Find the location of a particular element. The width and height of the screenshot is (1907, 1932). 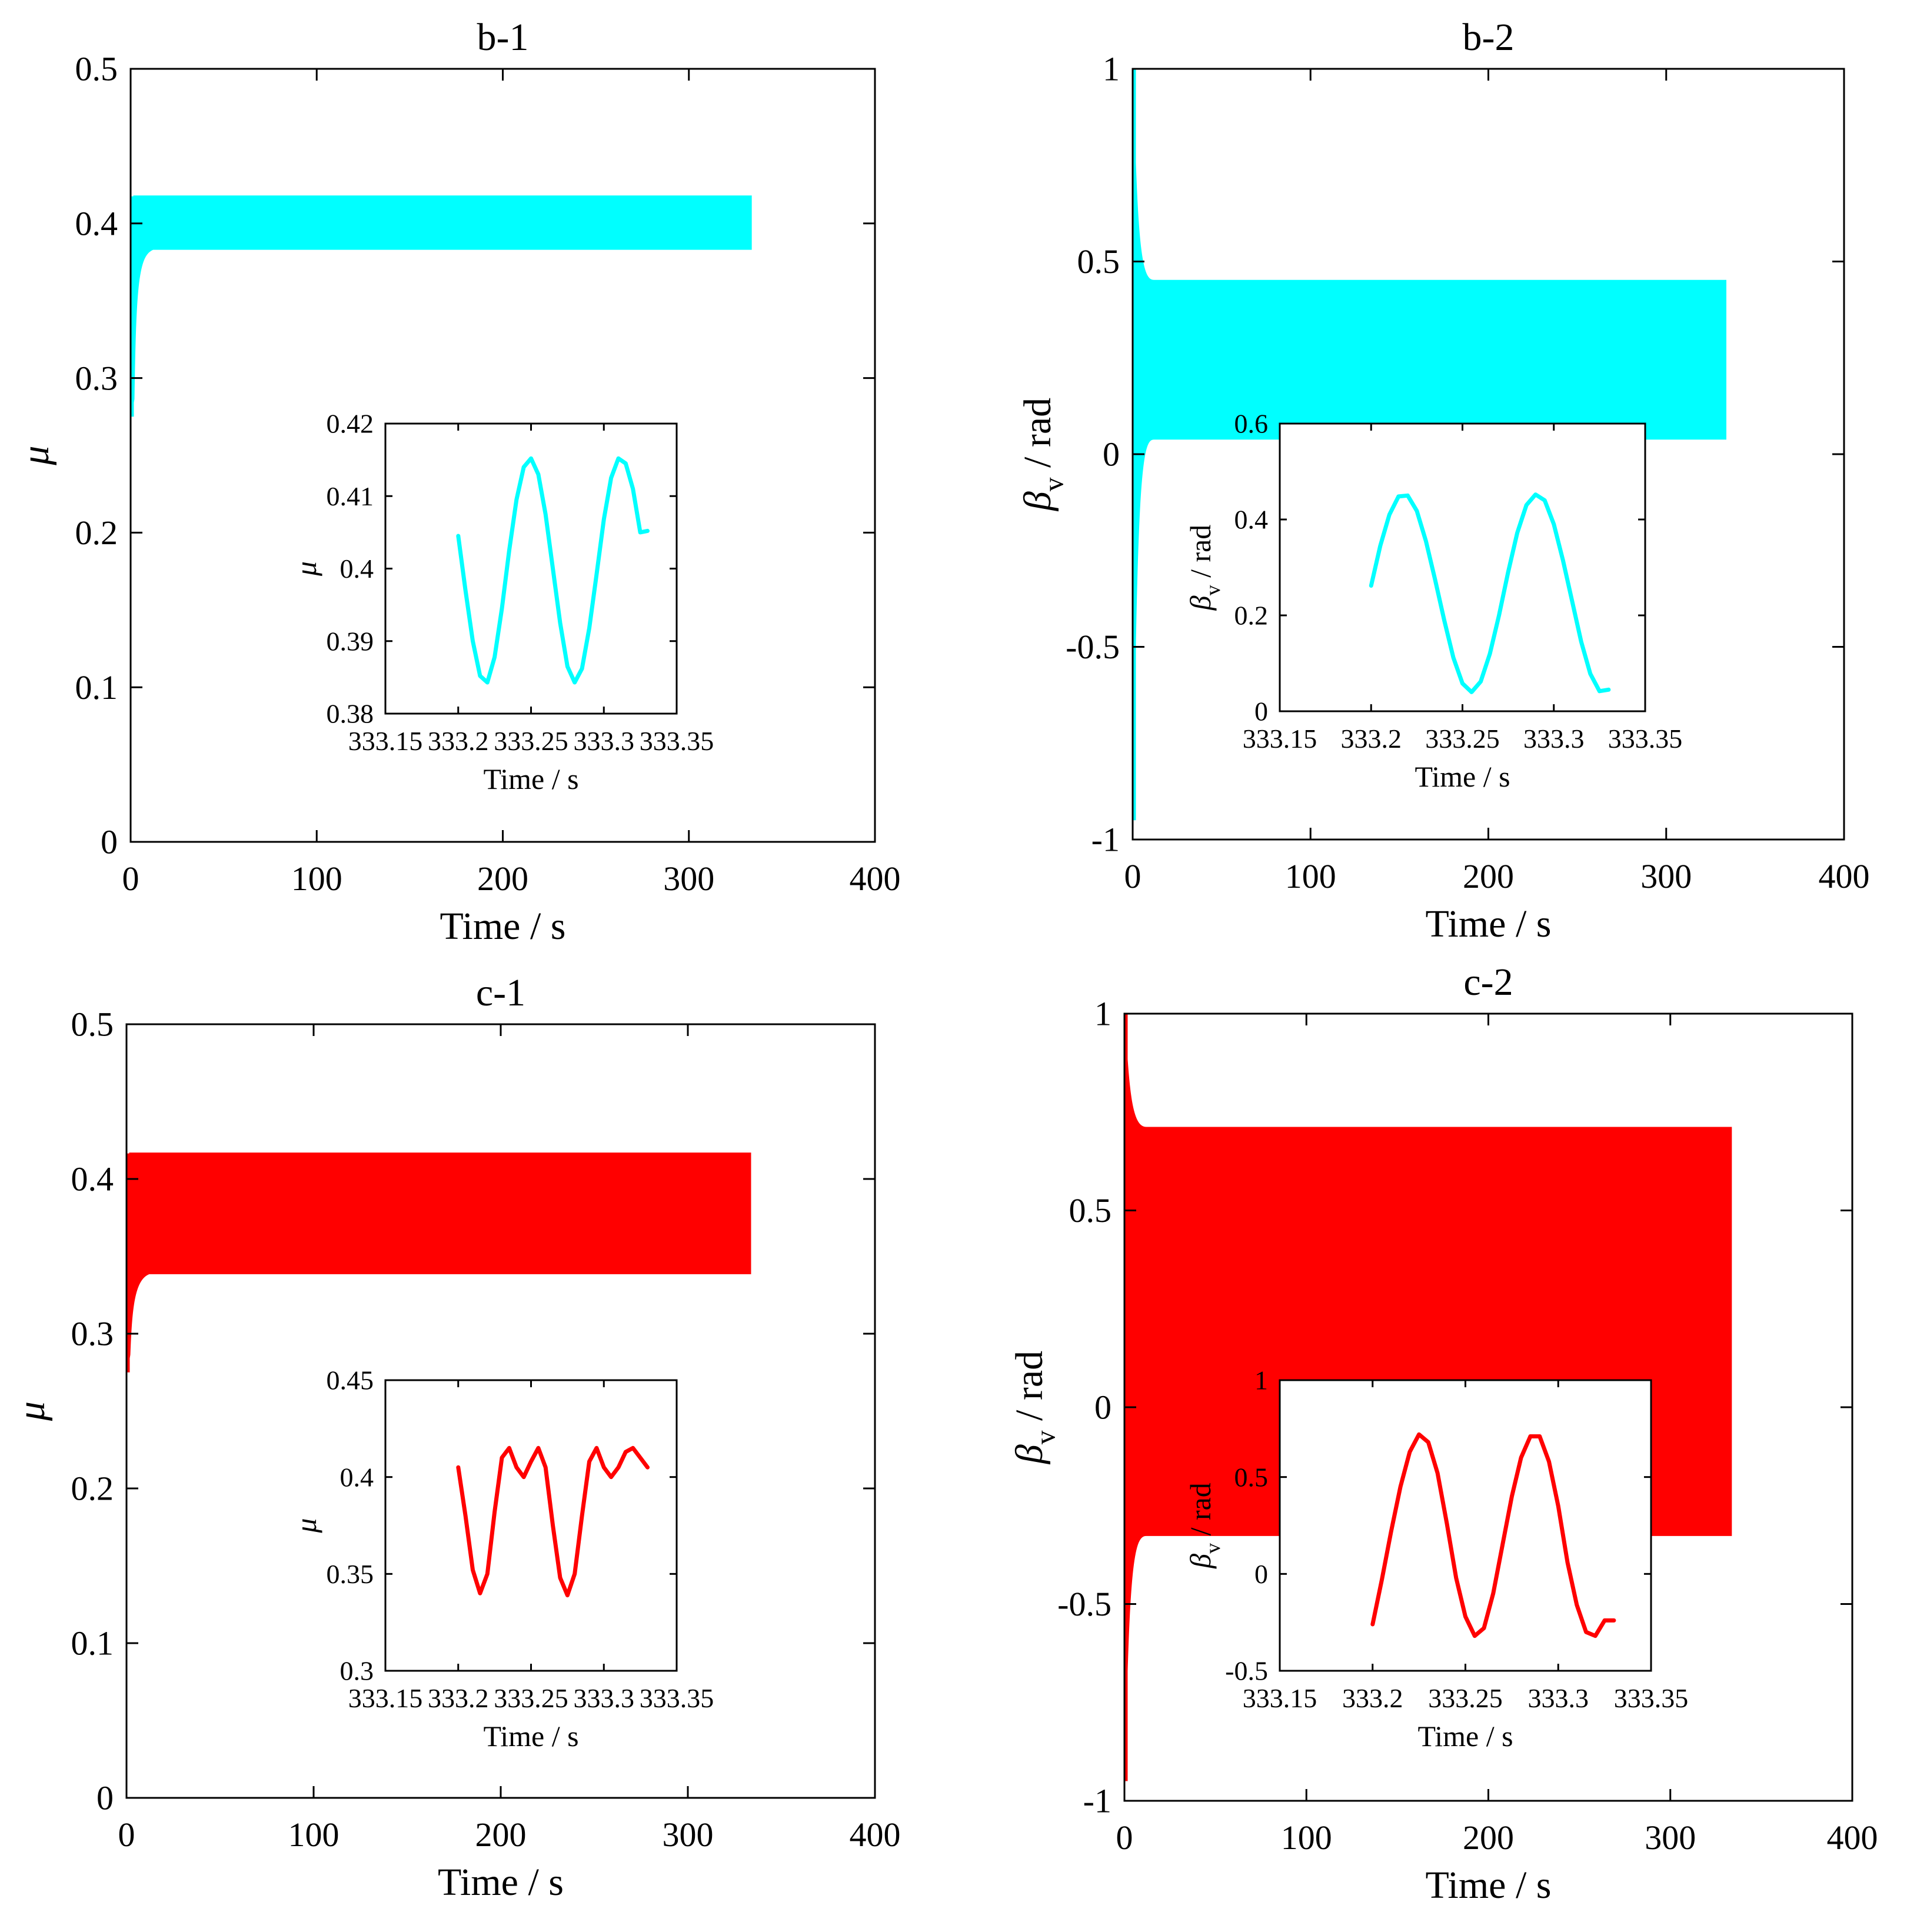

inset-y-tick-label: 0.6 is located at coordinates (1251, 424).